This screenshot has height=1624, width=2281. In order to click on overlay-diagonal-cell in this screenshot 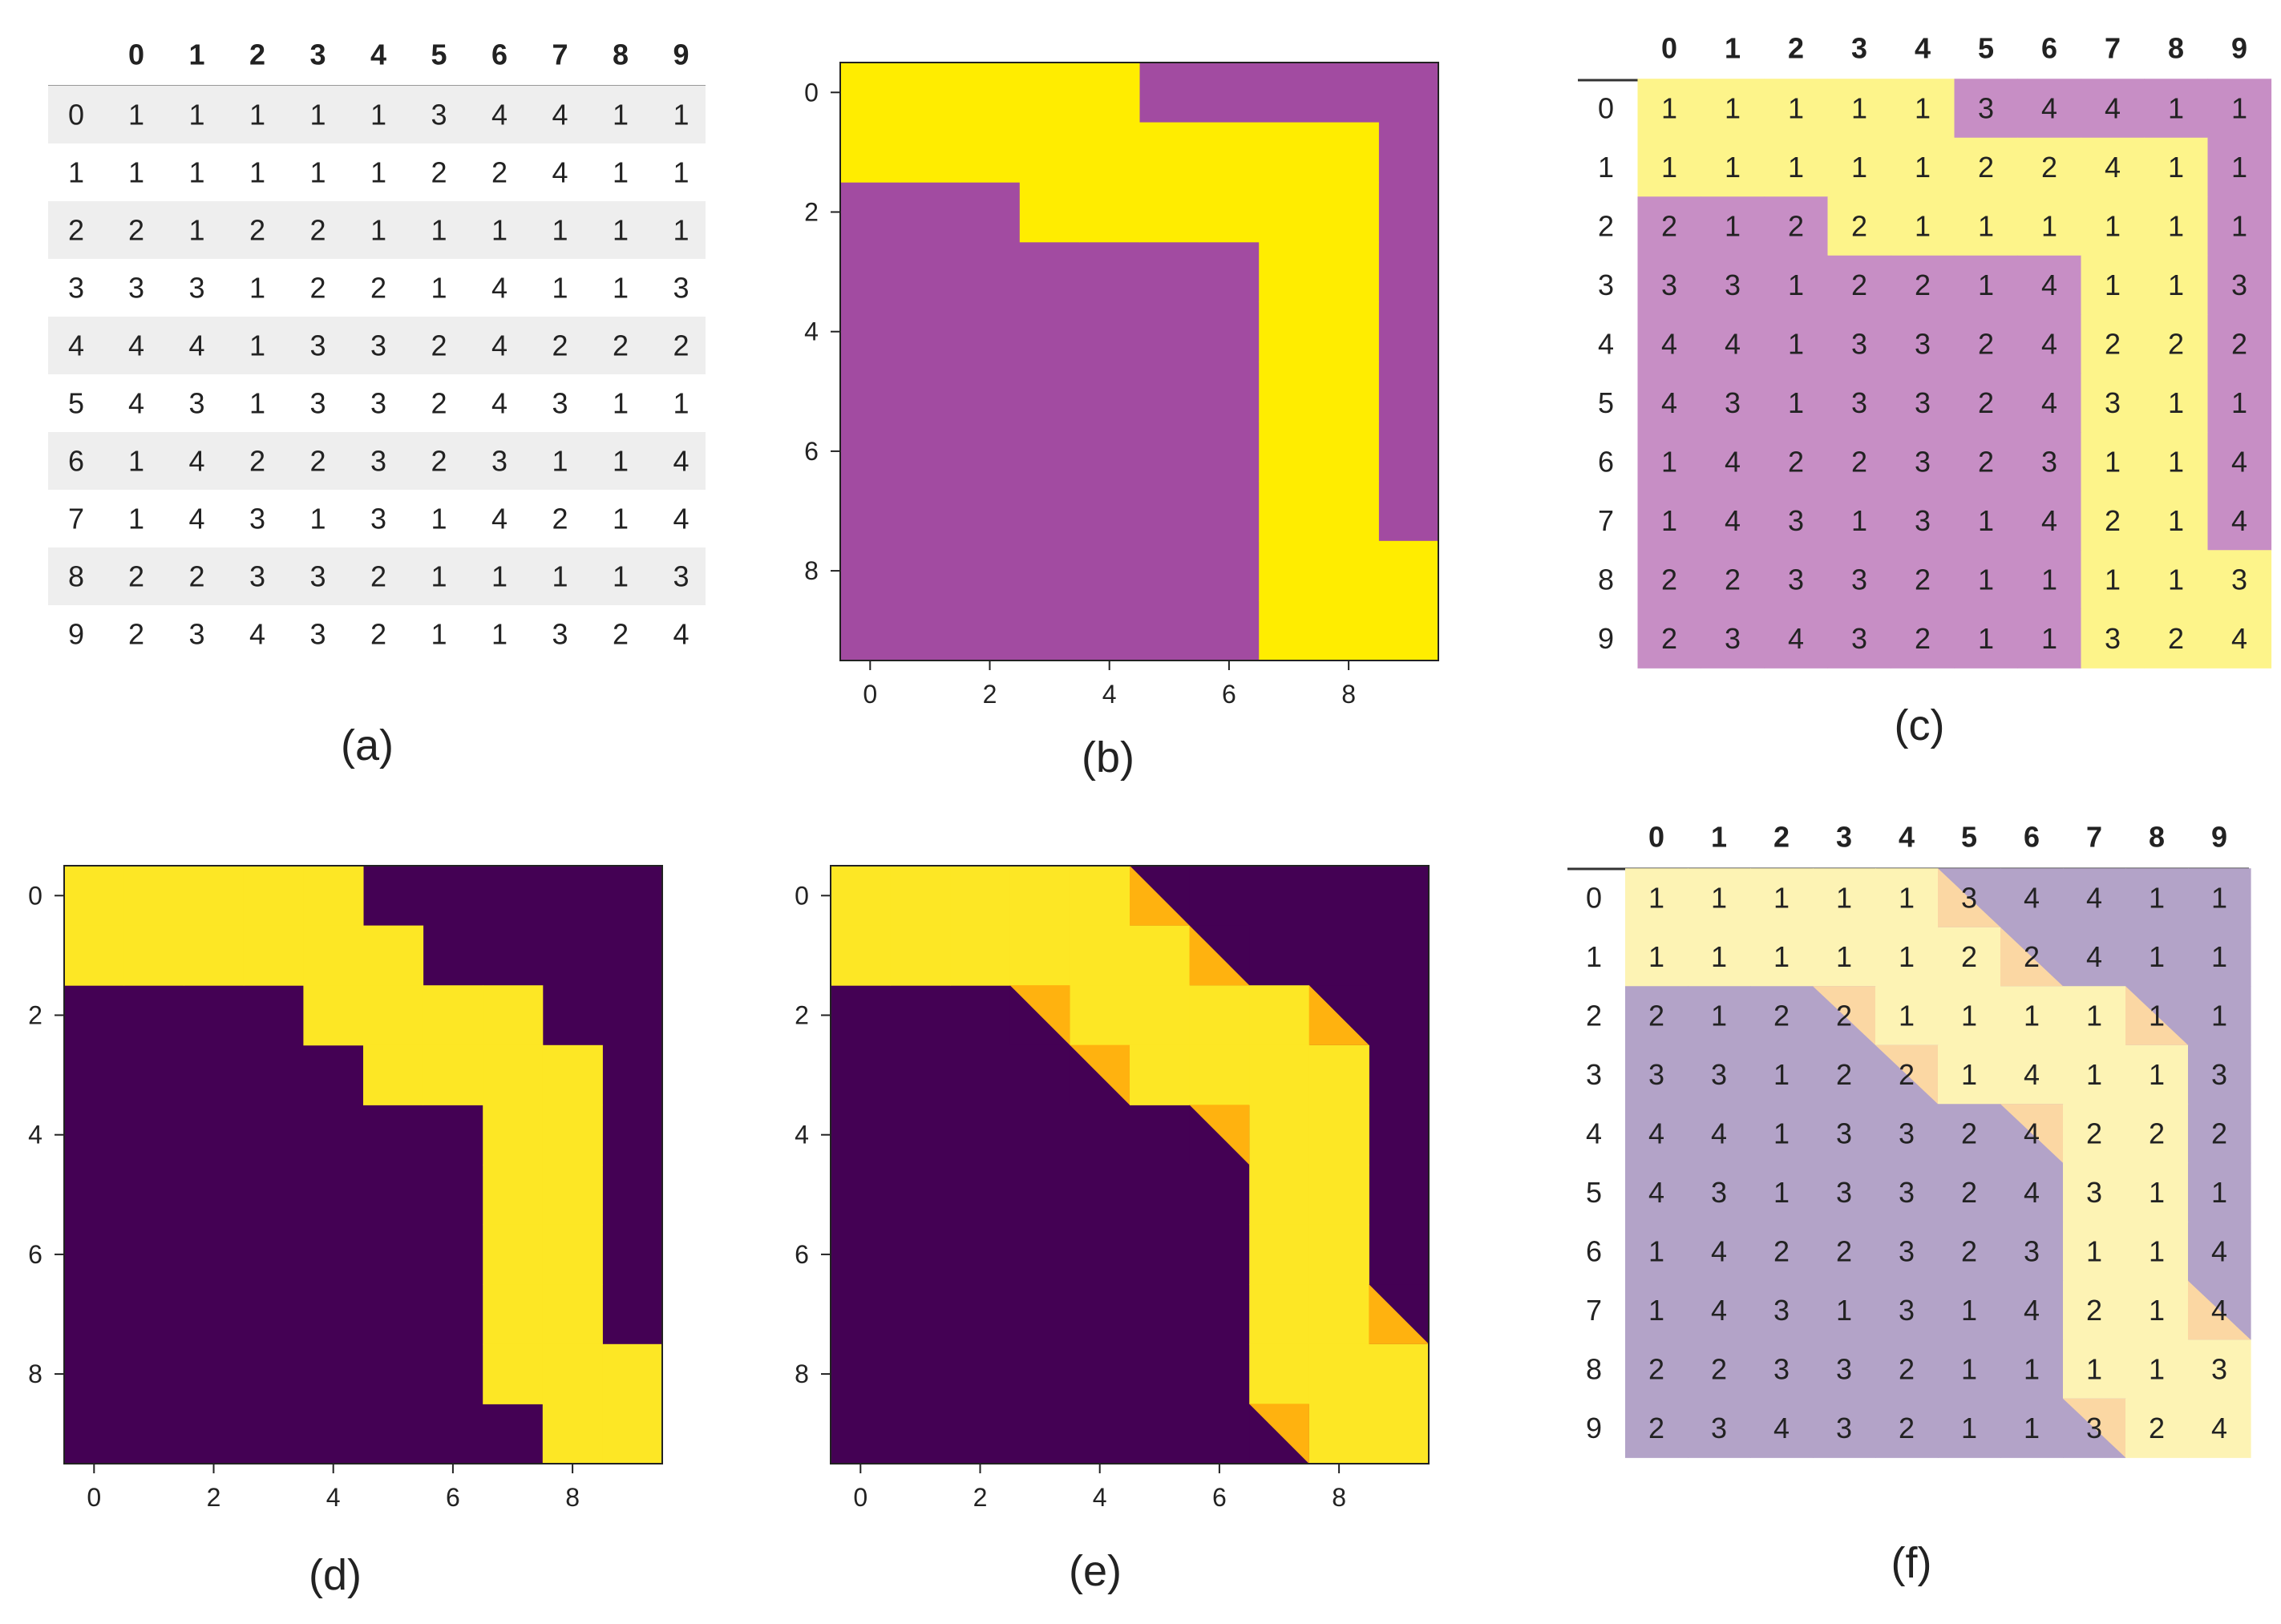, I will do `click(2094, 1428)`.